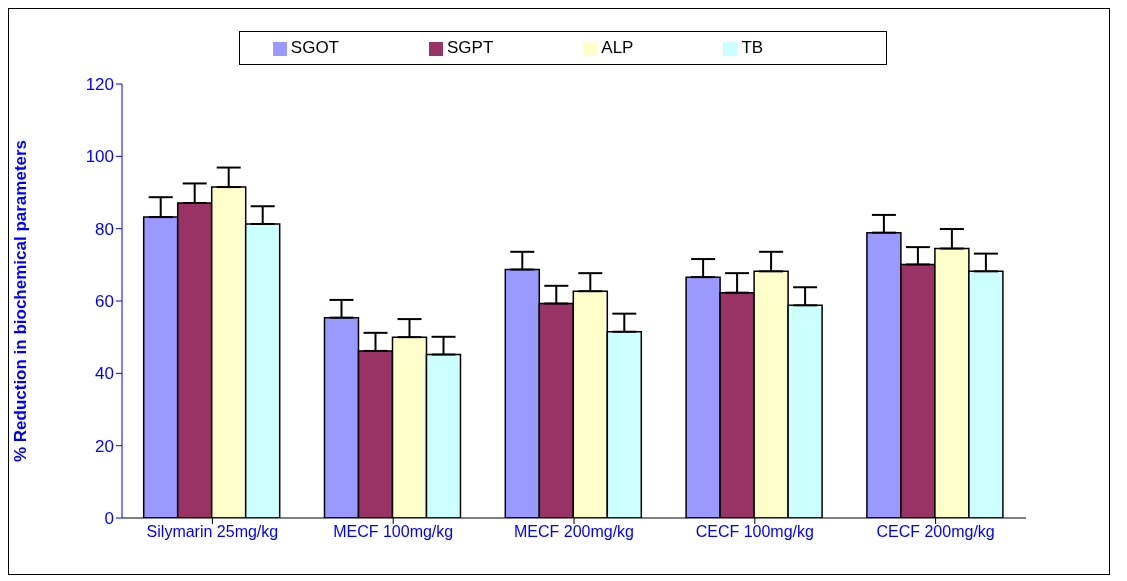 The height and width of the screenshot is (581, 1127). Describe the element at coordinates (617, 47) in the screenshot. I see `legend-label: ALP` at that location.